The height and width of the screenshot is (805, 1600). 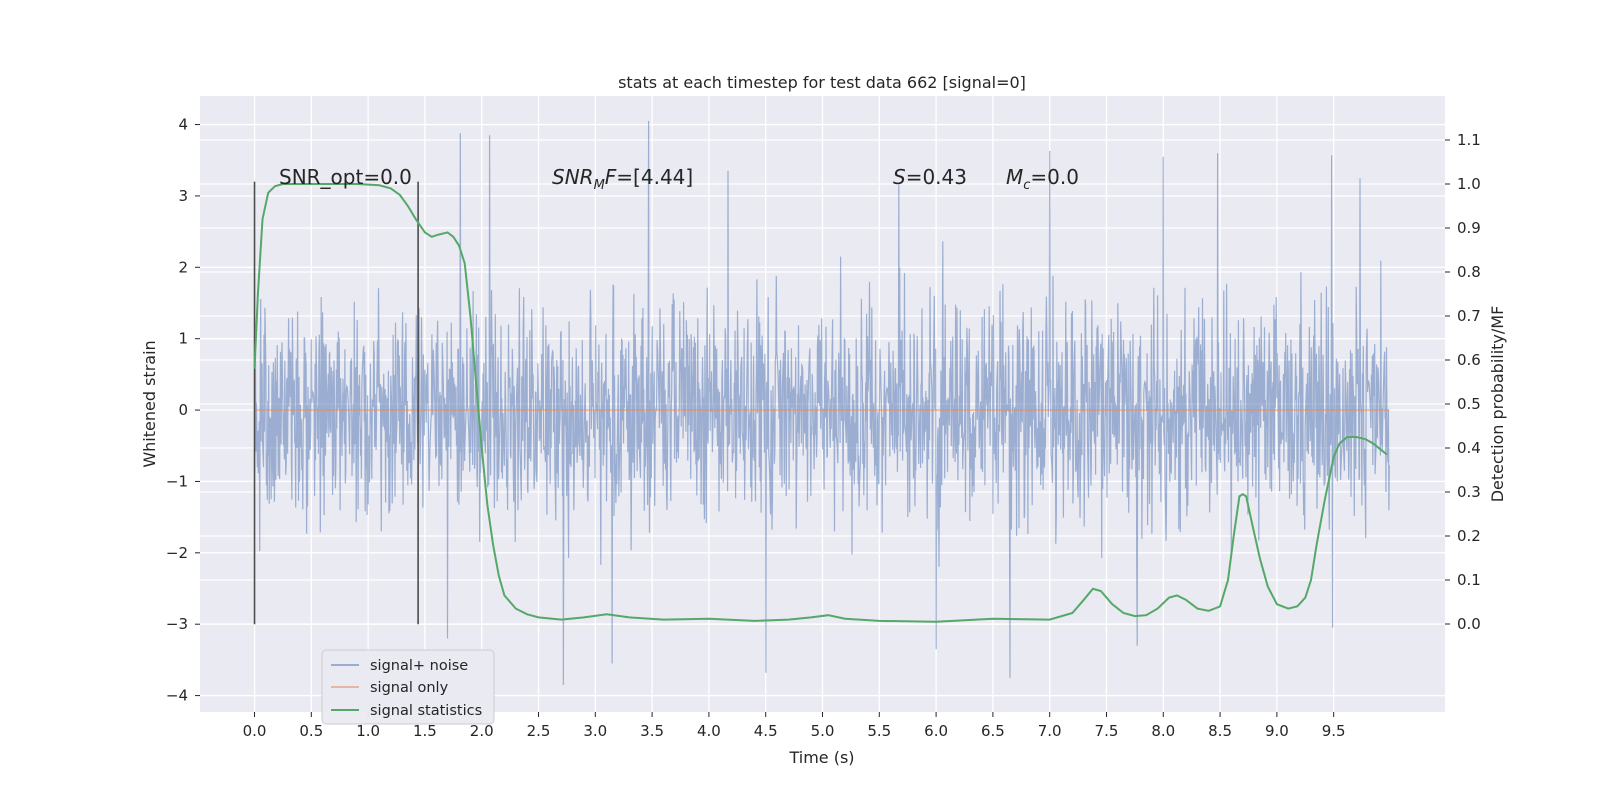 I want to click on legend-box, so click(x=408, y=687).